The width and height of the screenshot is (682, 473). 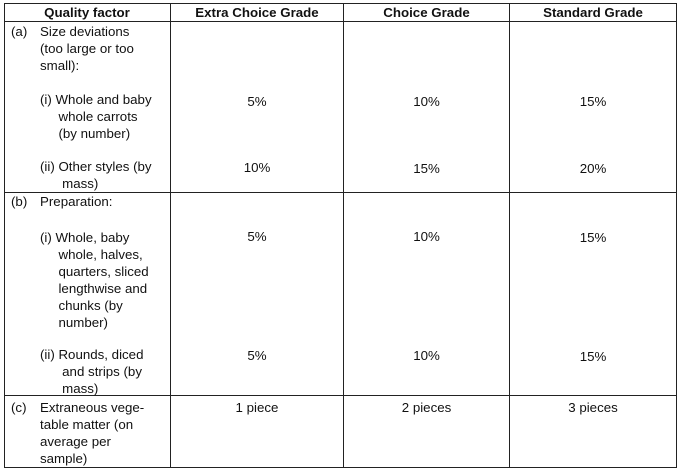 What do you see at coordinates (257, 12) in the screenshot?
I see `header-extra-choice-grade: Extra Choice Grade` at bounding box center [257, 12].